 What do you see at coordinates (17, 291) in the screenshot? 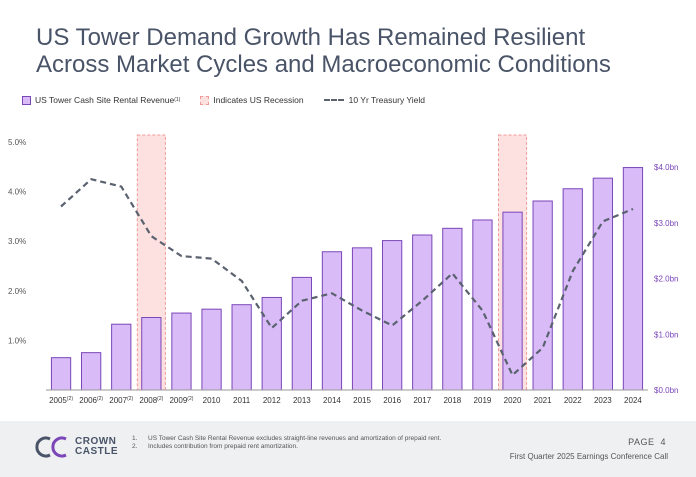
I see `left-axis-tick-label: 2.0%` at bounding box center [17, 291].